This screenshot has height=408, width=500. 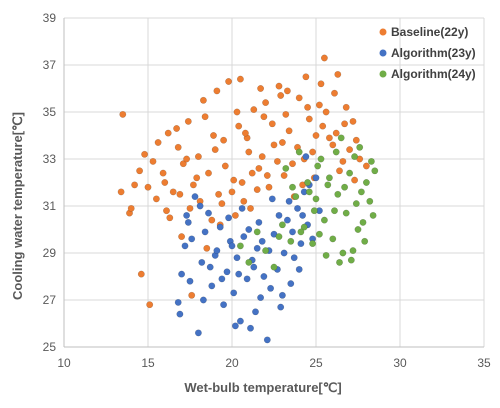 I want to click on legend-label: Baseline(22y), so click(x=429, y=32).